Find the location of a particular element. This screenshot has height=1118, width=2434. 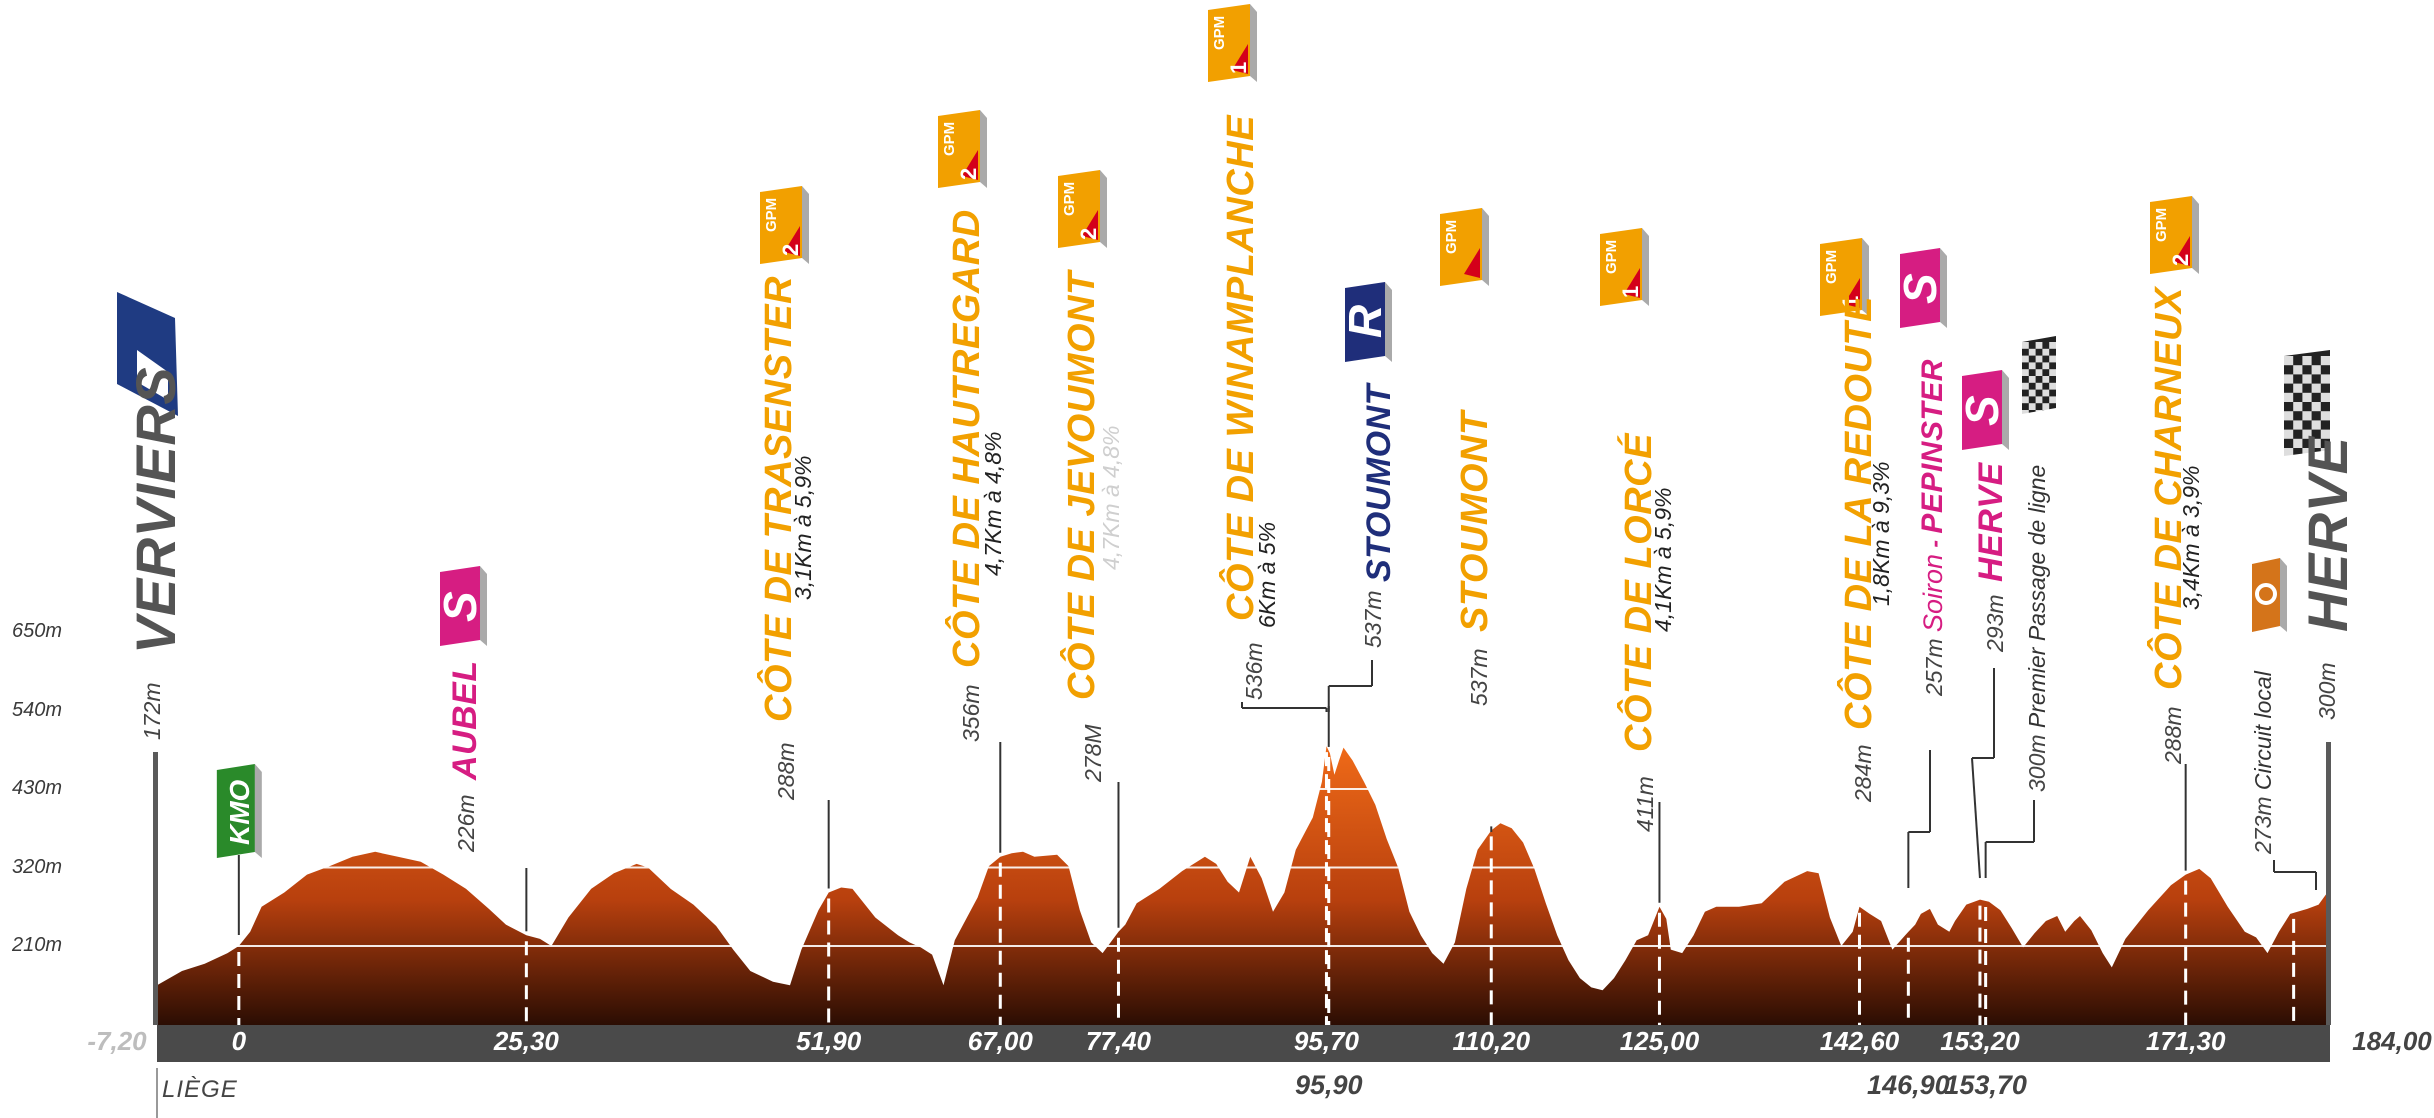

alt-verviers: 172m is located at coordinates (152, 711).